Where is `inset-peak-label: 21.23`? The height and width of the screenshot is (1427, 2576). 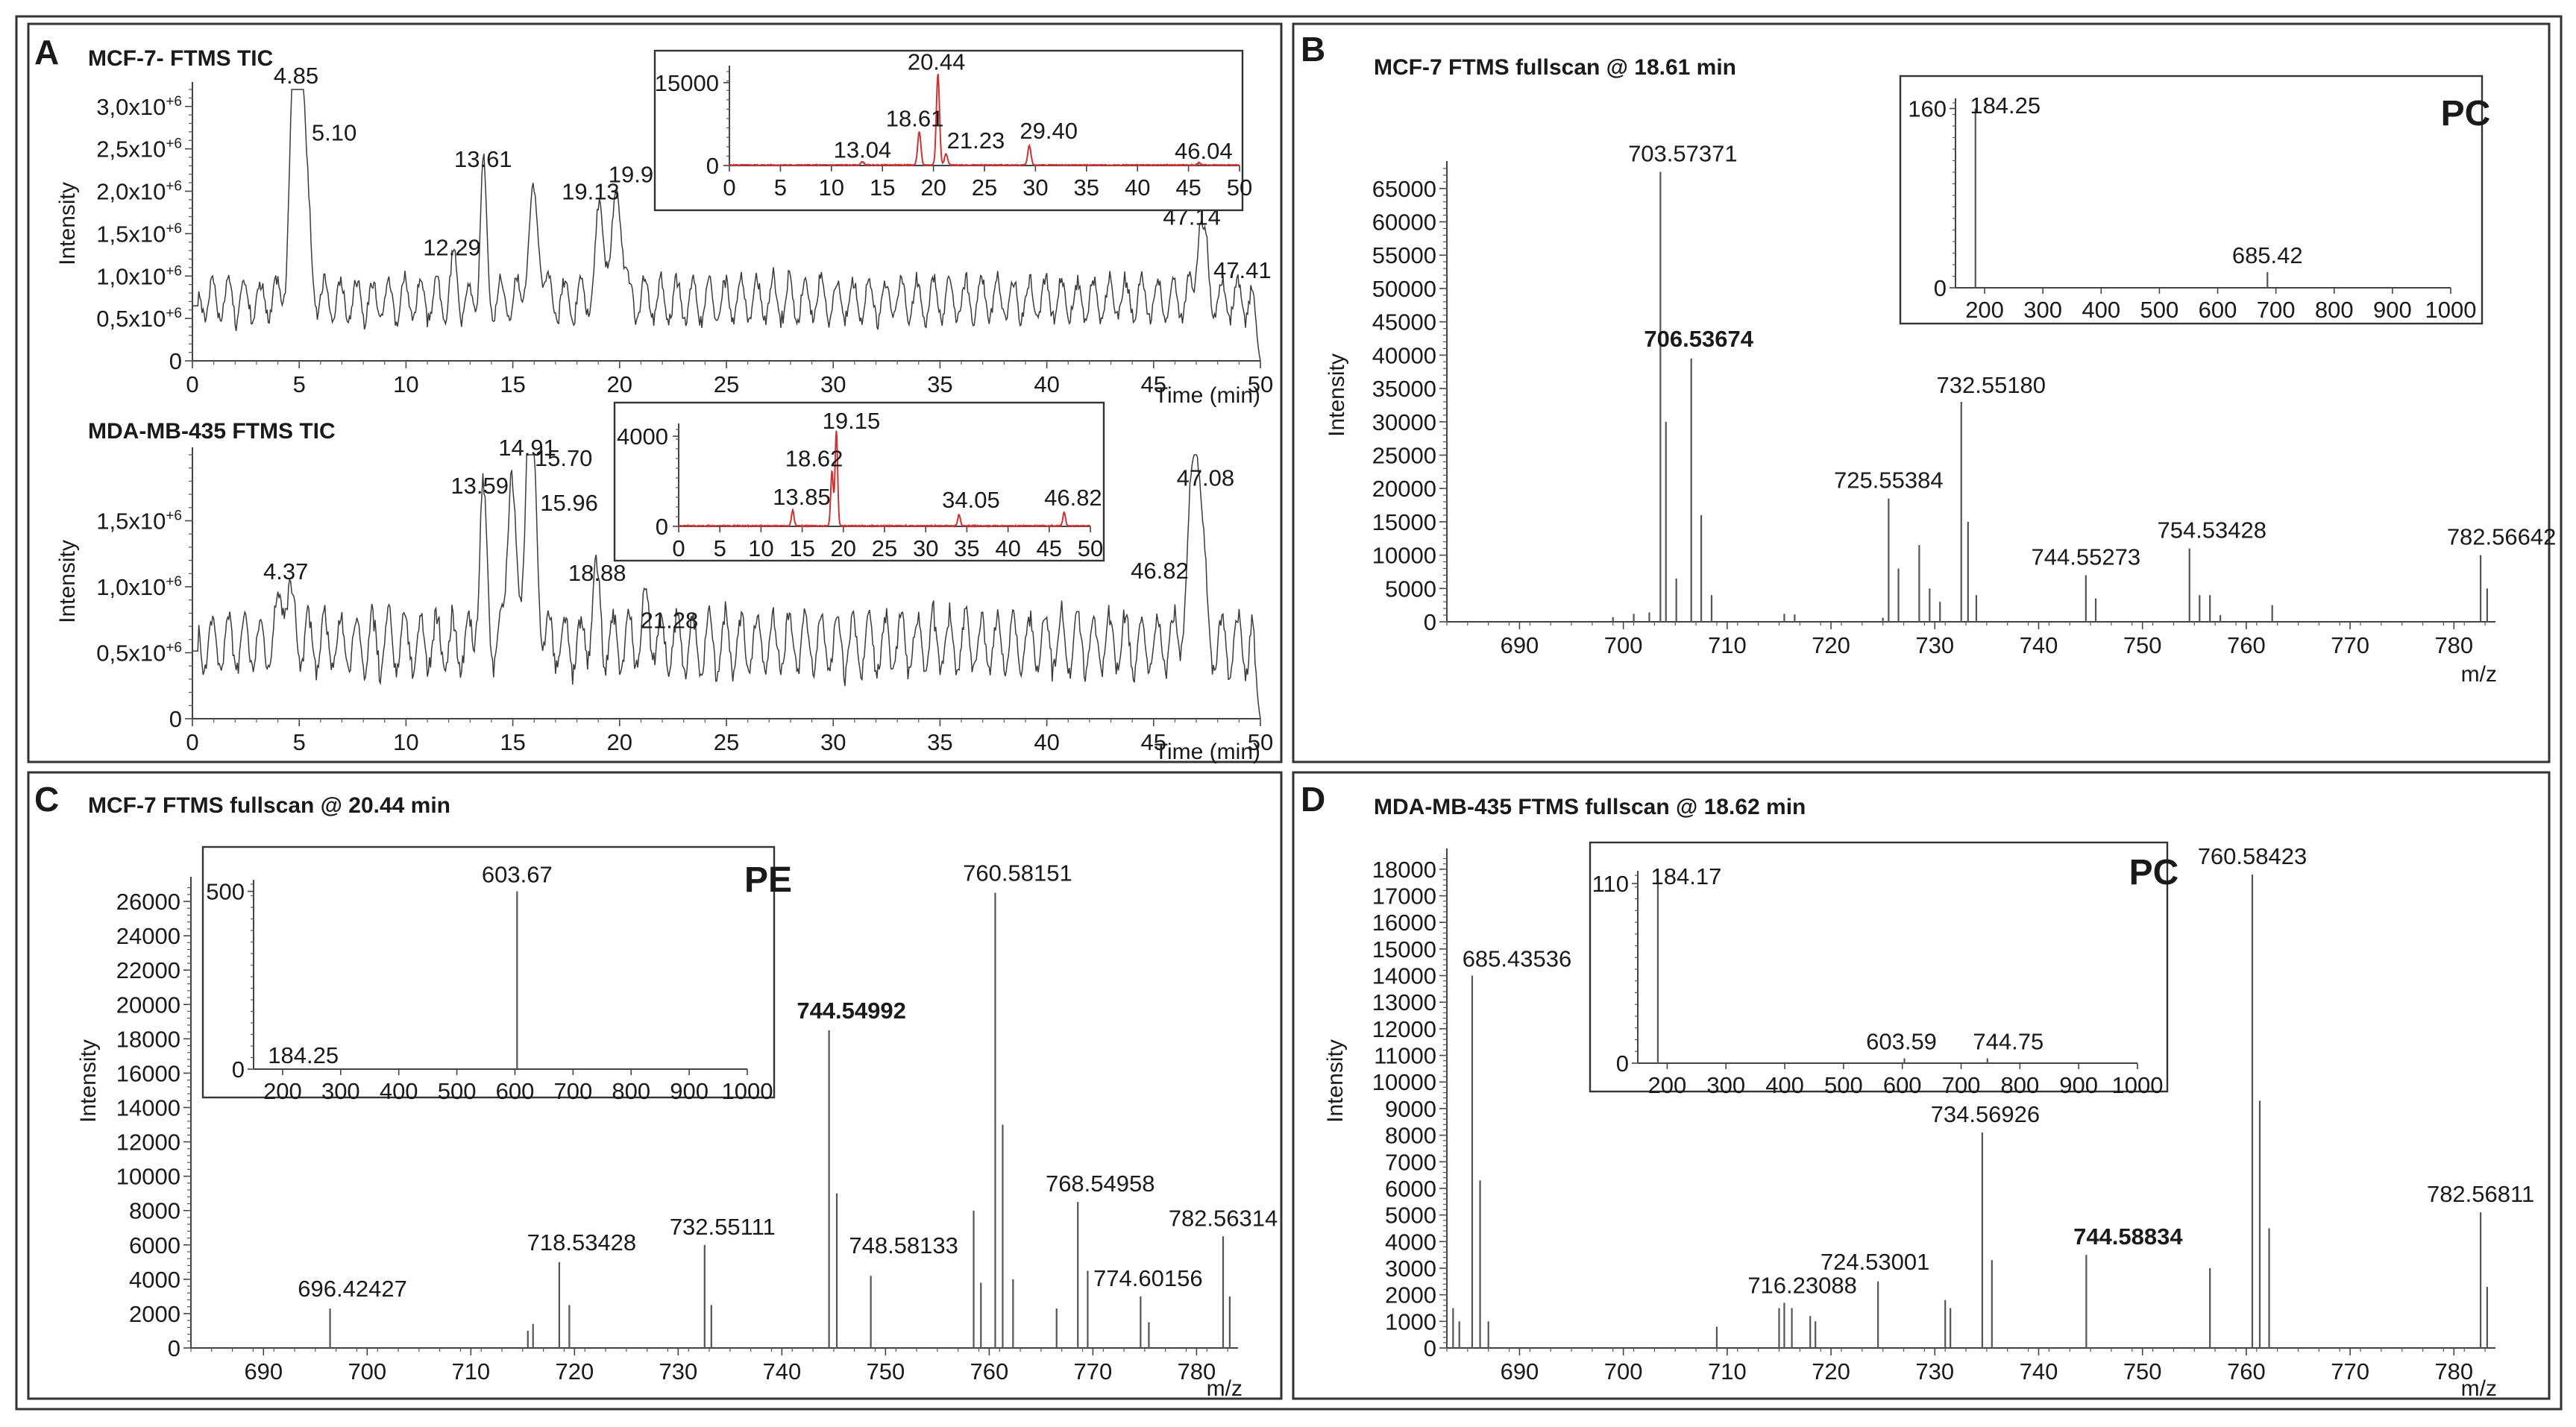 inset-peak-label: 21.23 is located at coordinates (976, 141).